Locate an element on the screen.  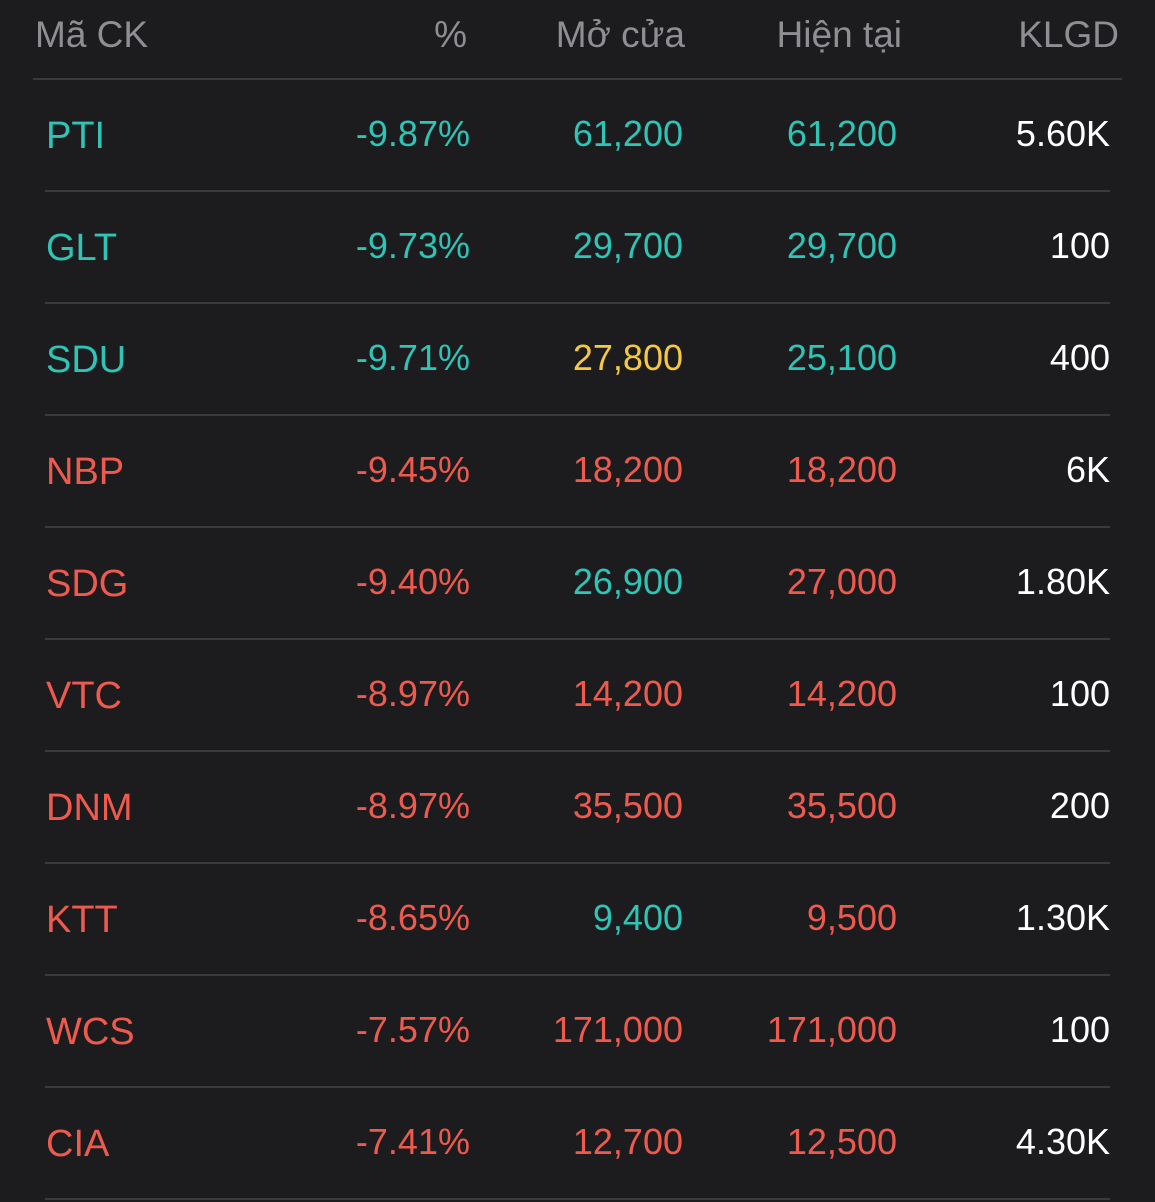
table-row: PTI -9.87% 61,200 61,200 5.60K is located at coordinates (577, 136).